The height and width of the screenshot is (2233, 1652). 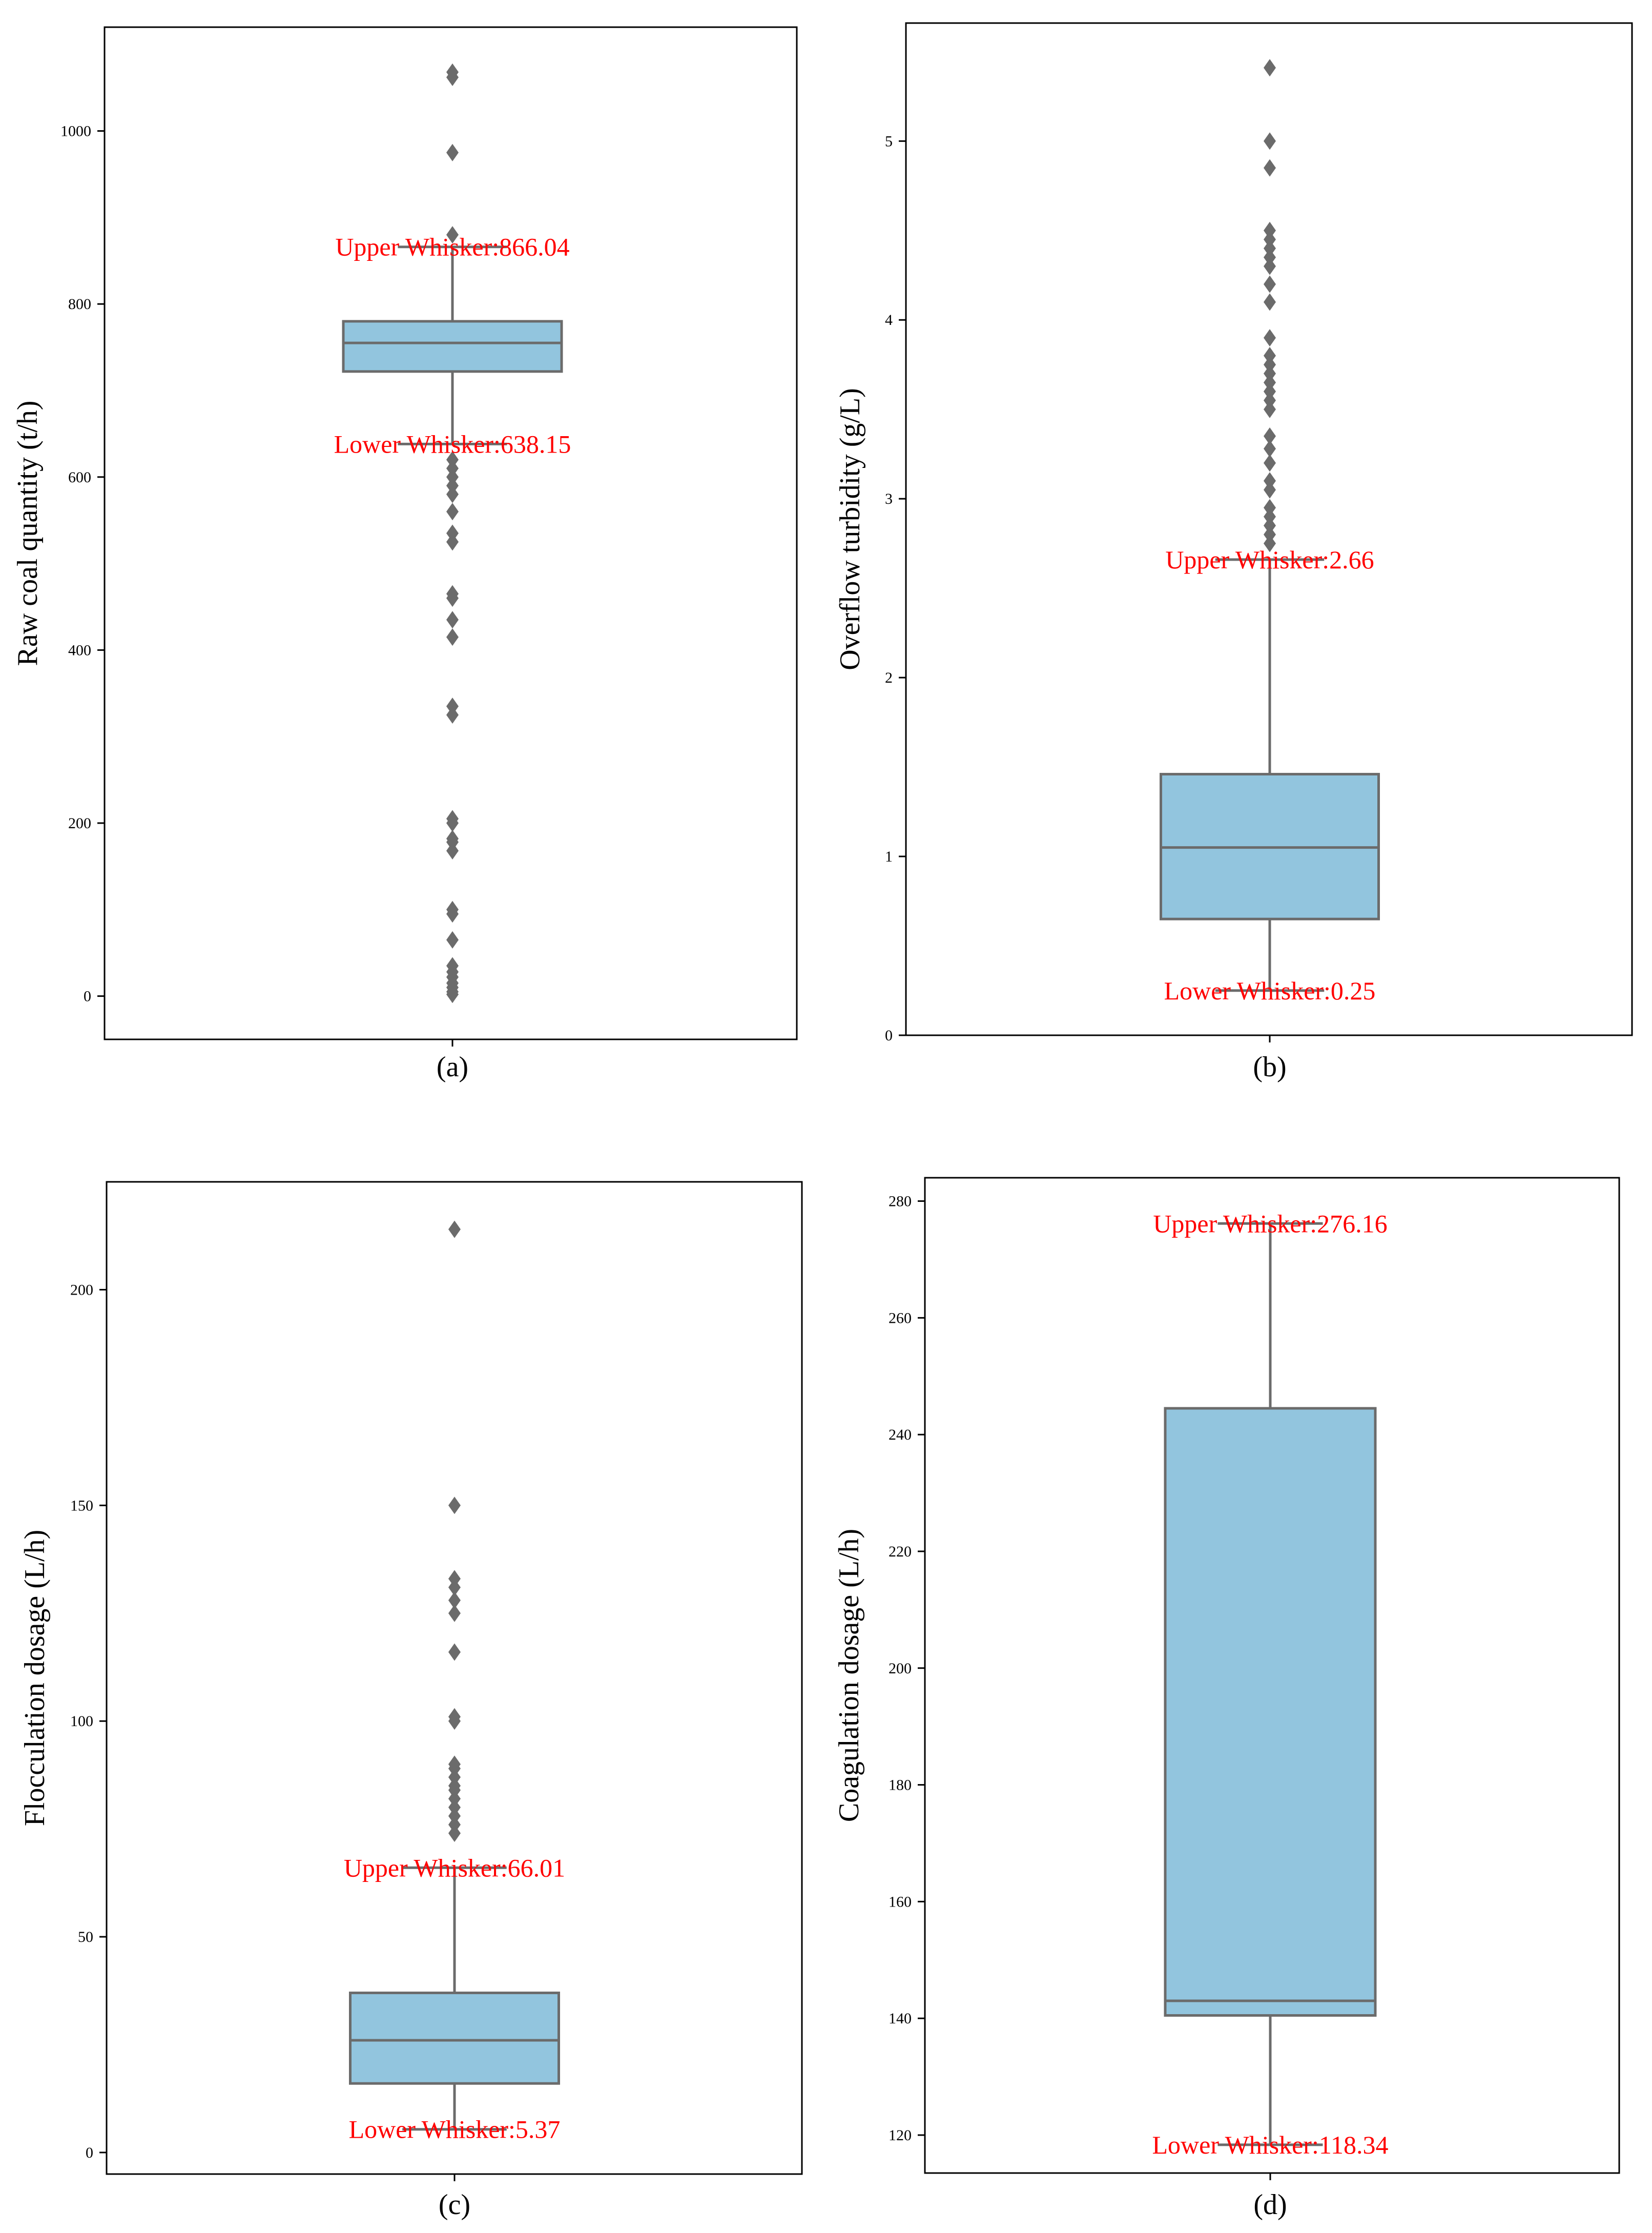 What do you see at coordinates (1269, 560) in the screenshot?
I see `whisker-annotation: Upper Whisker:2.66` at bounding box center [1269, 560].